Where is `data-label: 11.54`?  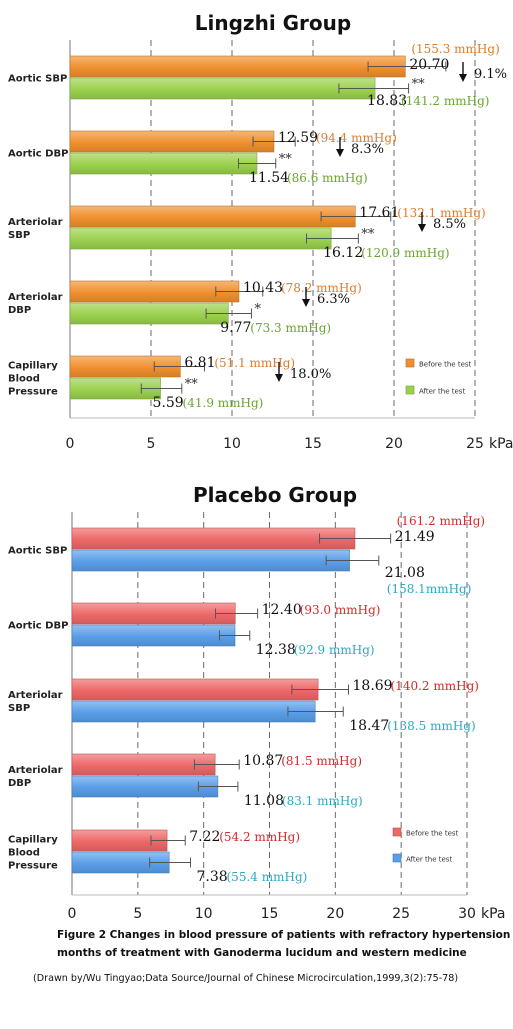 data-label: 11.54 is located at coordinates (269, 178).